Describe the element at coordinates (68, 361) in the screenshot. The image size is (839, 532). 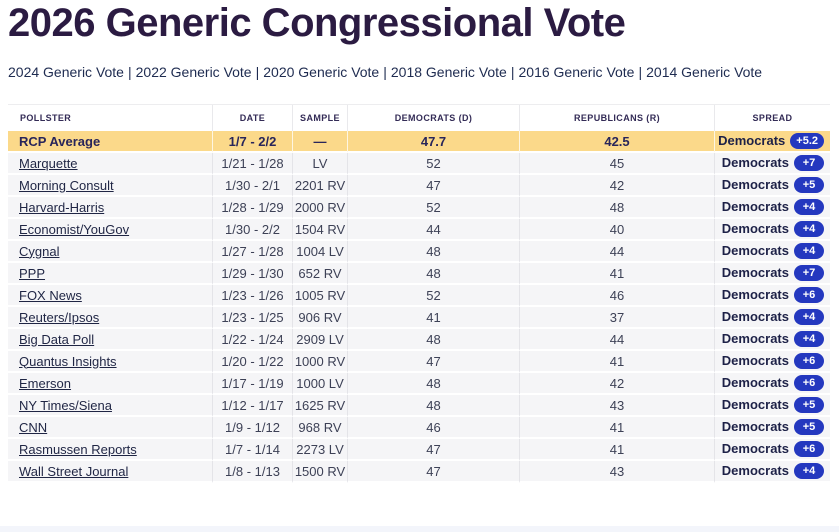
I see `pollster-link: Quantus Insights` at that location.